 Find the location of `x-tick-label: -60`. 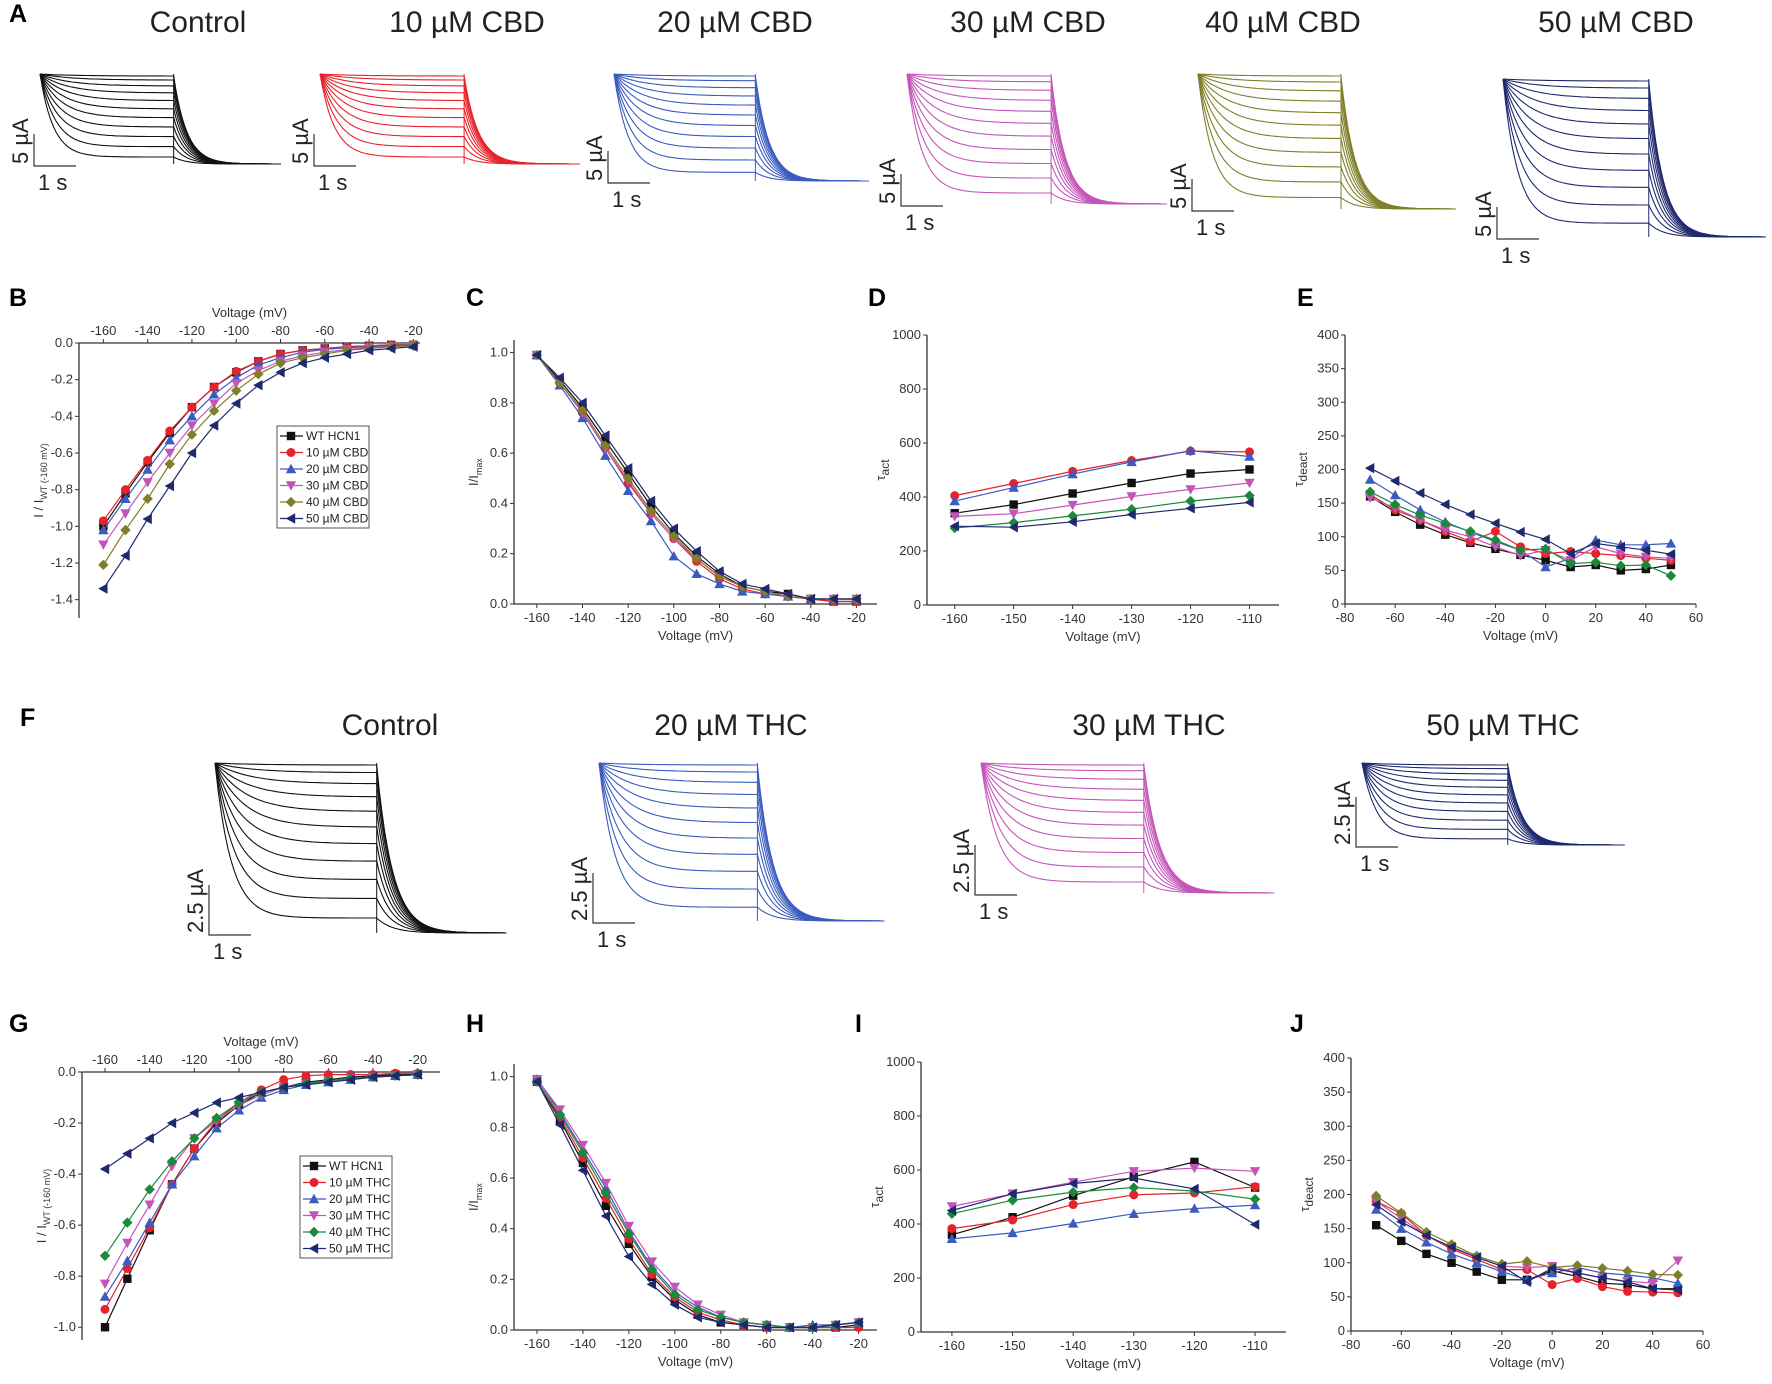

x-tick-label: -60 is located at coordinates (1401, 1344).